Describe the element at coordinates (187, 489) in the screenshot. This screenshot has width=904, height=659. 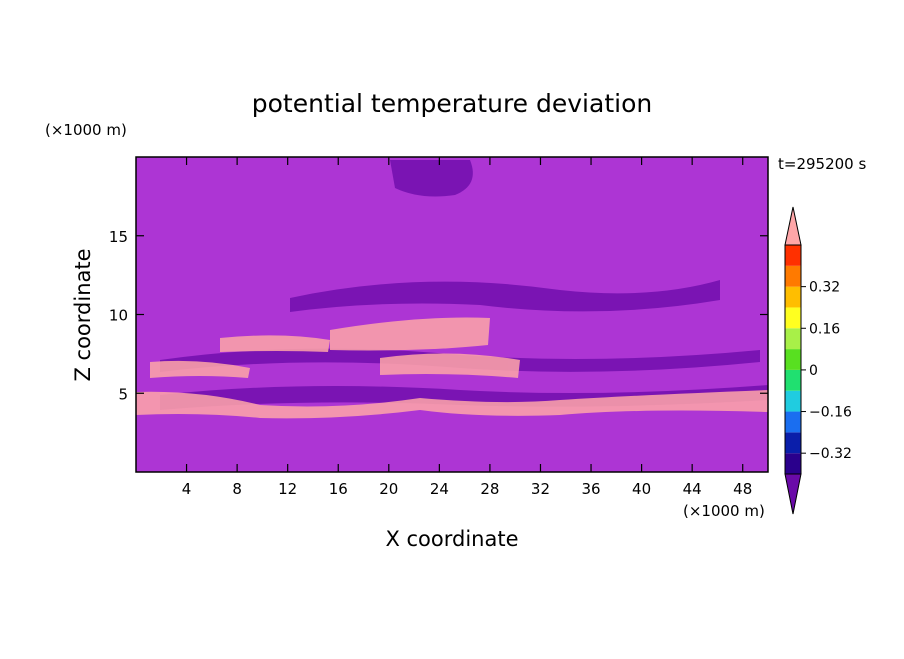
I see `x-tick-label: 4` at that location.